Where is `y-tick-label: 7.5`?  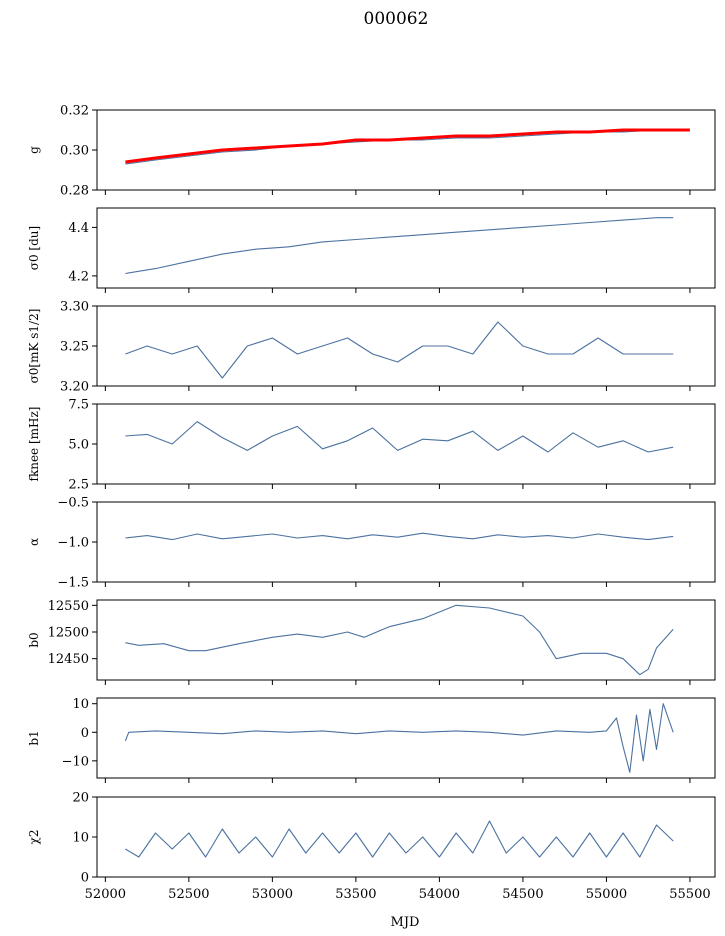 y-tick-label: 7.5 is located at coordinates (78, 405).